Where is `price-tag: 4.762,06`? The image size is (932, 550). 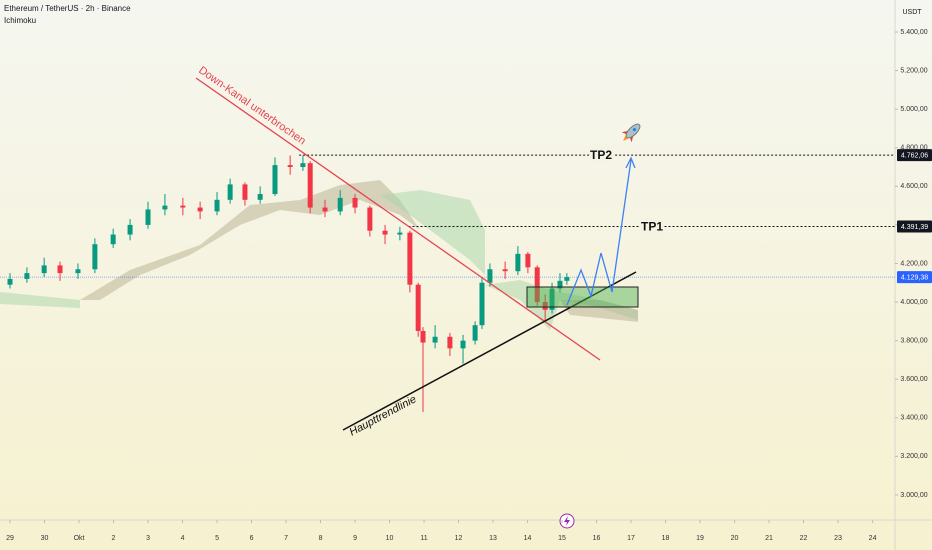
price-tag: 4.762,06 is located at coordinates (914, 155).